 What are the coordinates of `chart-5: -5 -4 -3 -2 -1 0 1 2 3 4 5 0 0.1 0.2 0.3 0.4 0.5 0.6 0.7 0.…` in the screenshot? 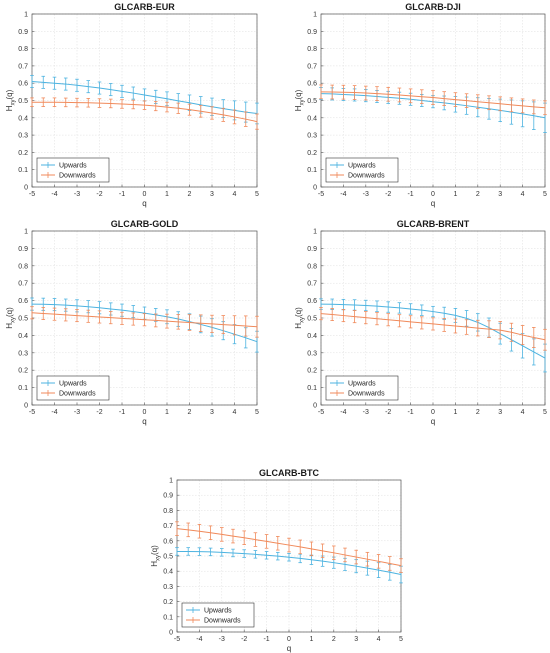 It's located at (276, 560).